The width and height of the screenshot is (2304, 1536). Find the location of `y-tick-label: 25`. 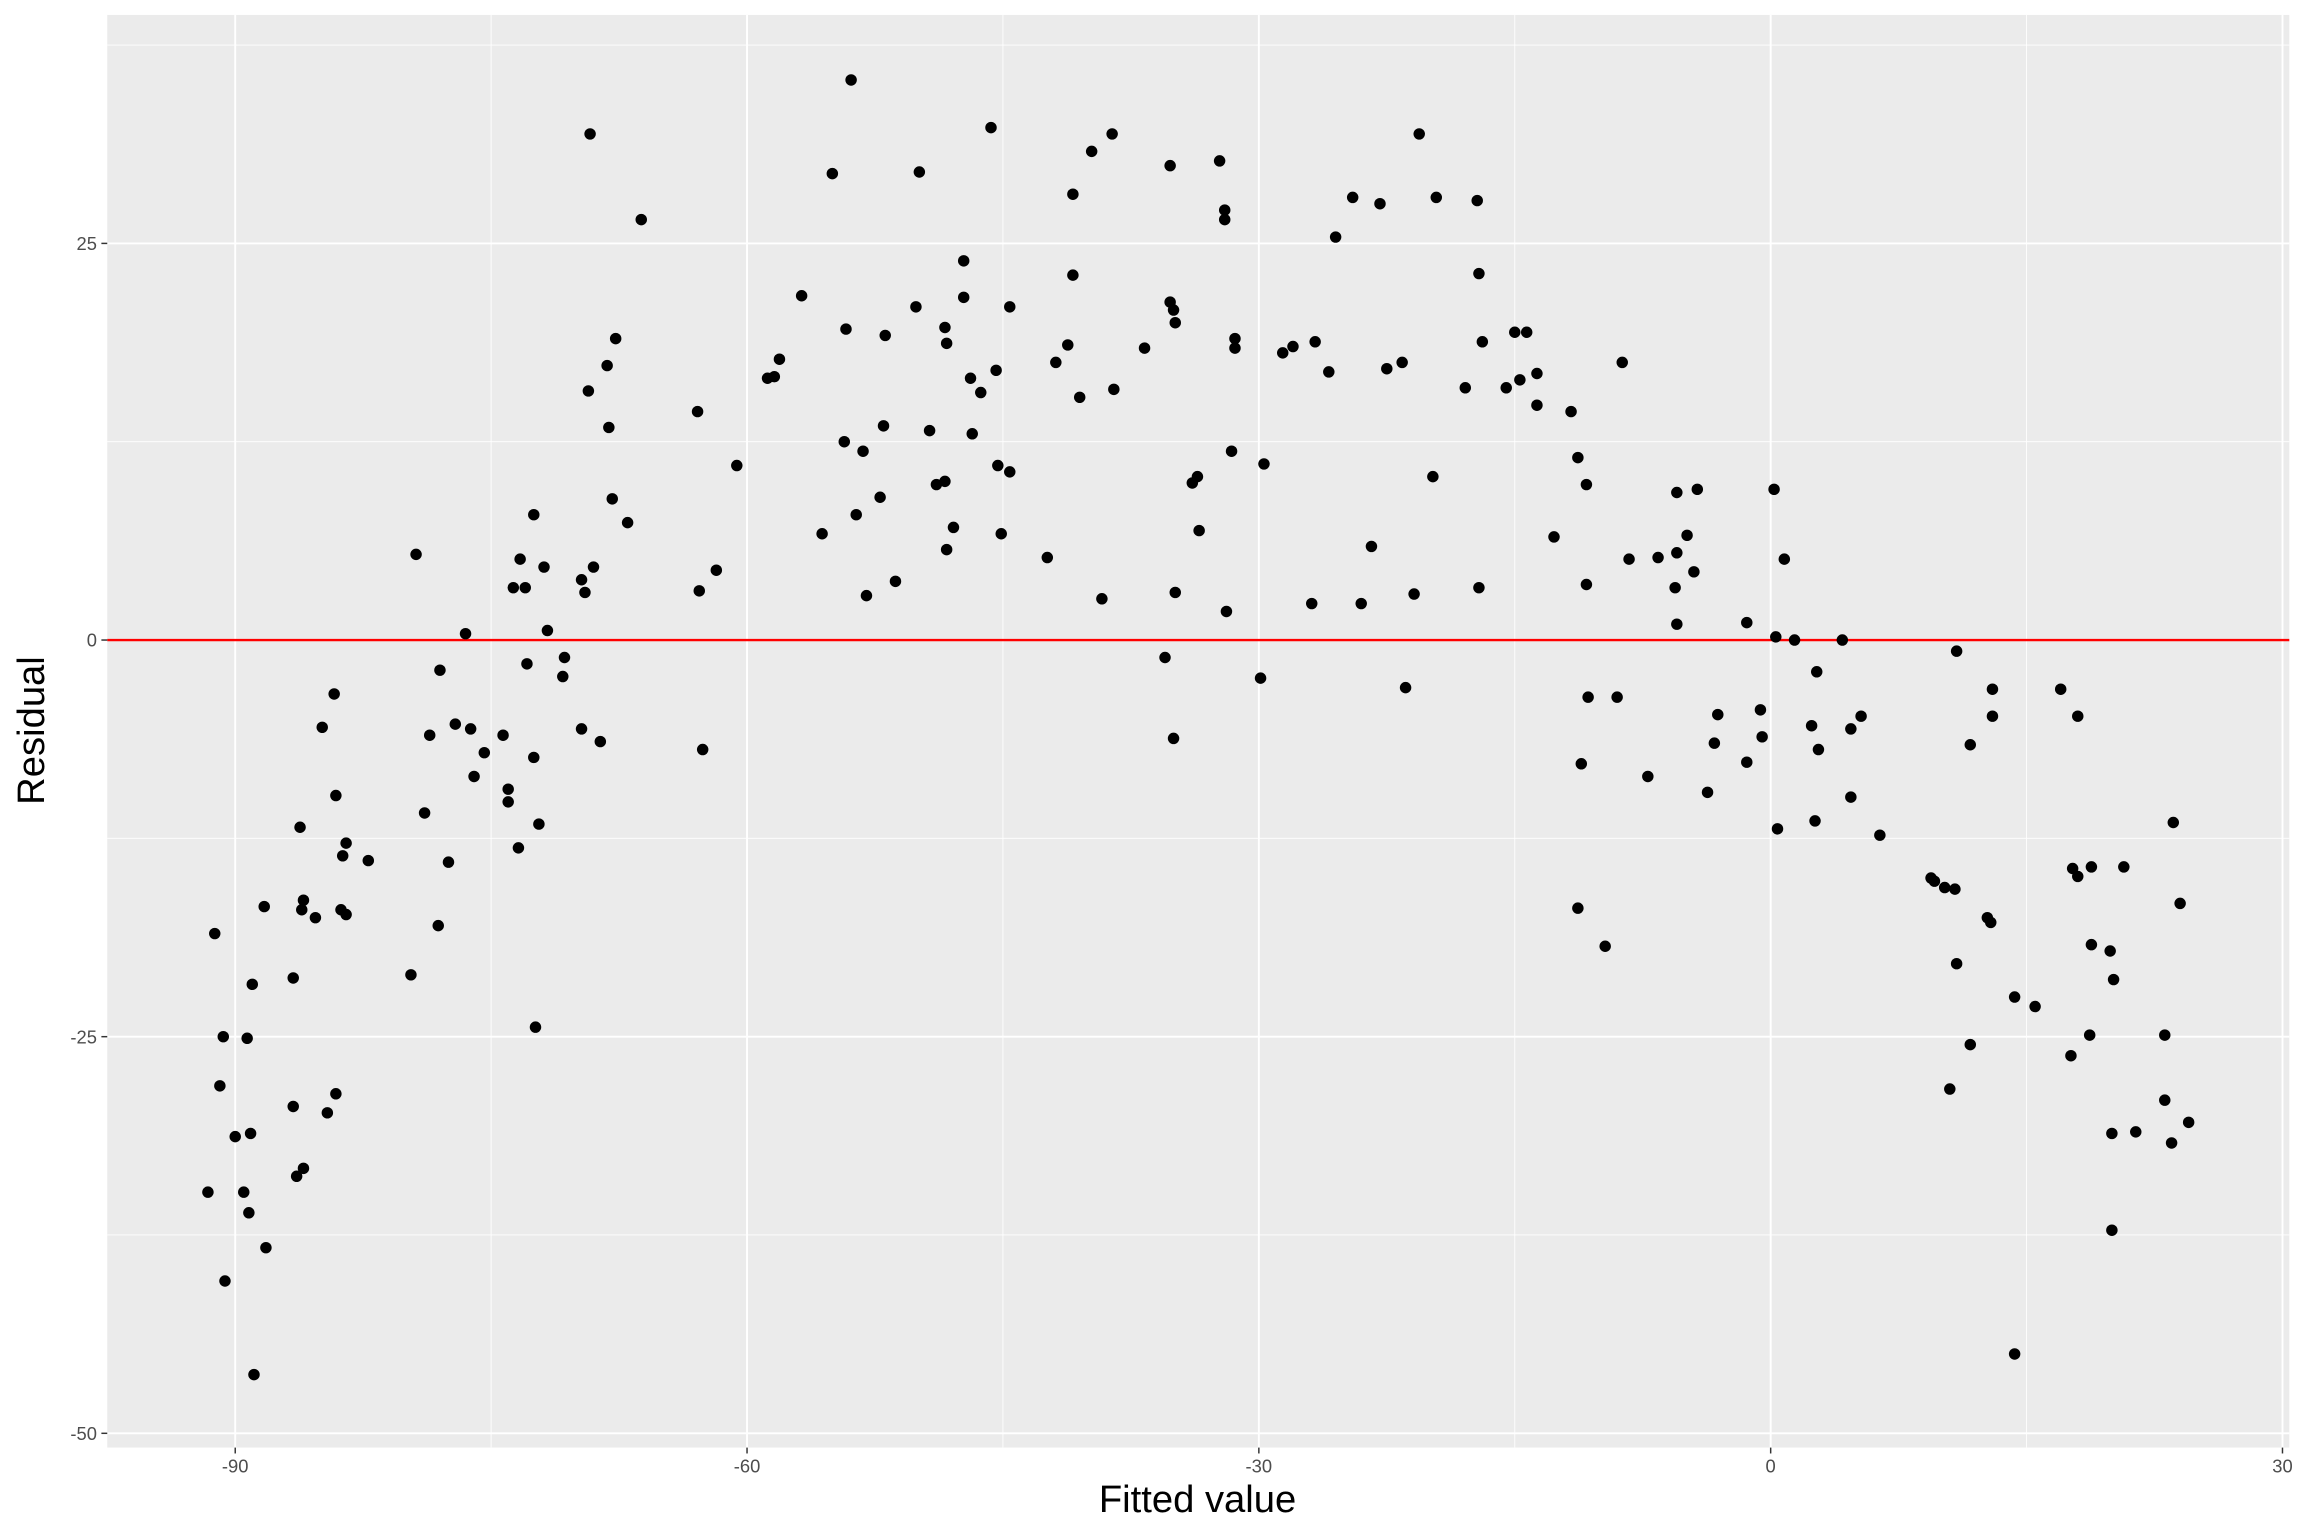

y-tick-label: 25 is located at coordinates (87, 243).